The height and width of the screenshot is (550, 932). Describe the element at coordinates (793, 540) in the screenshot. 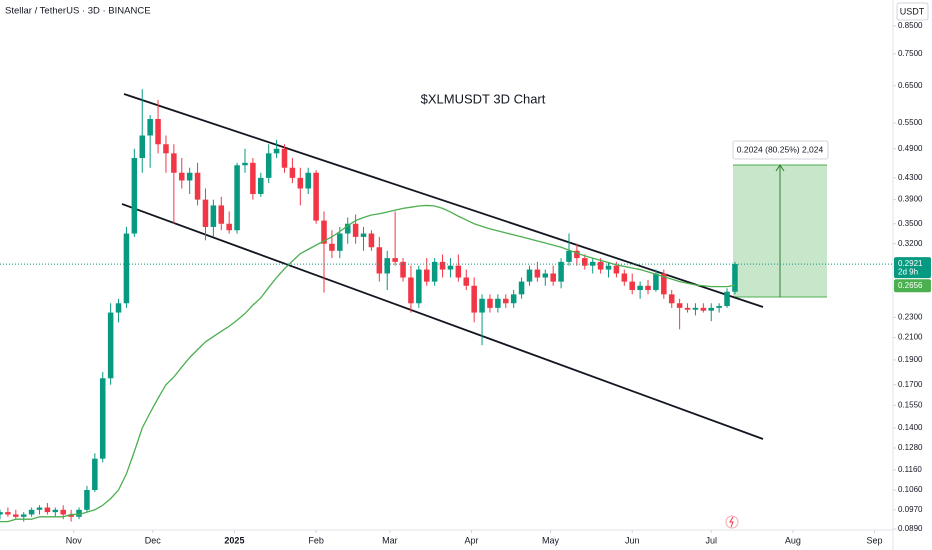

I see `x-tick-label: Aug` at that location.